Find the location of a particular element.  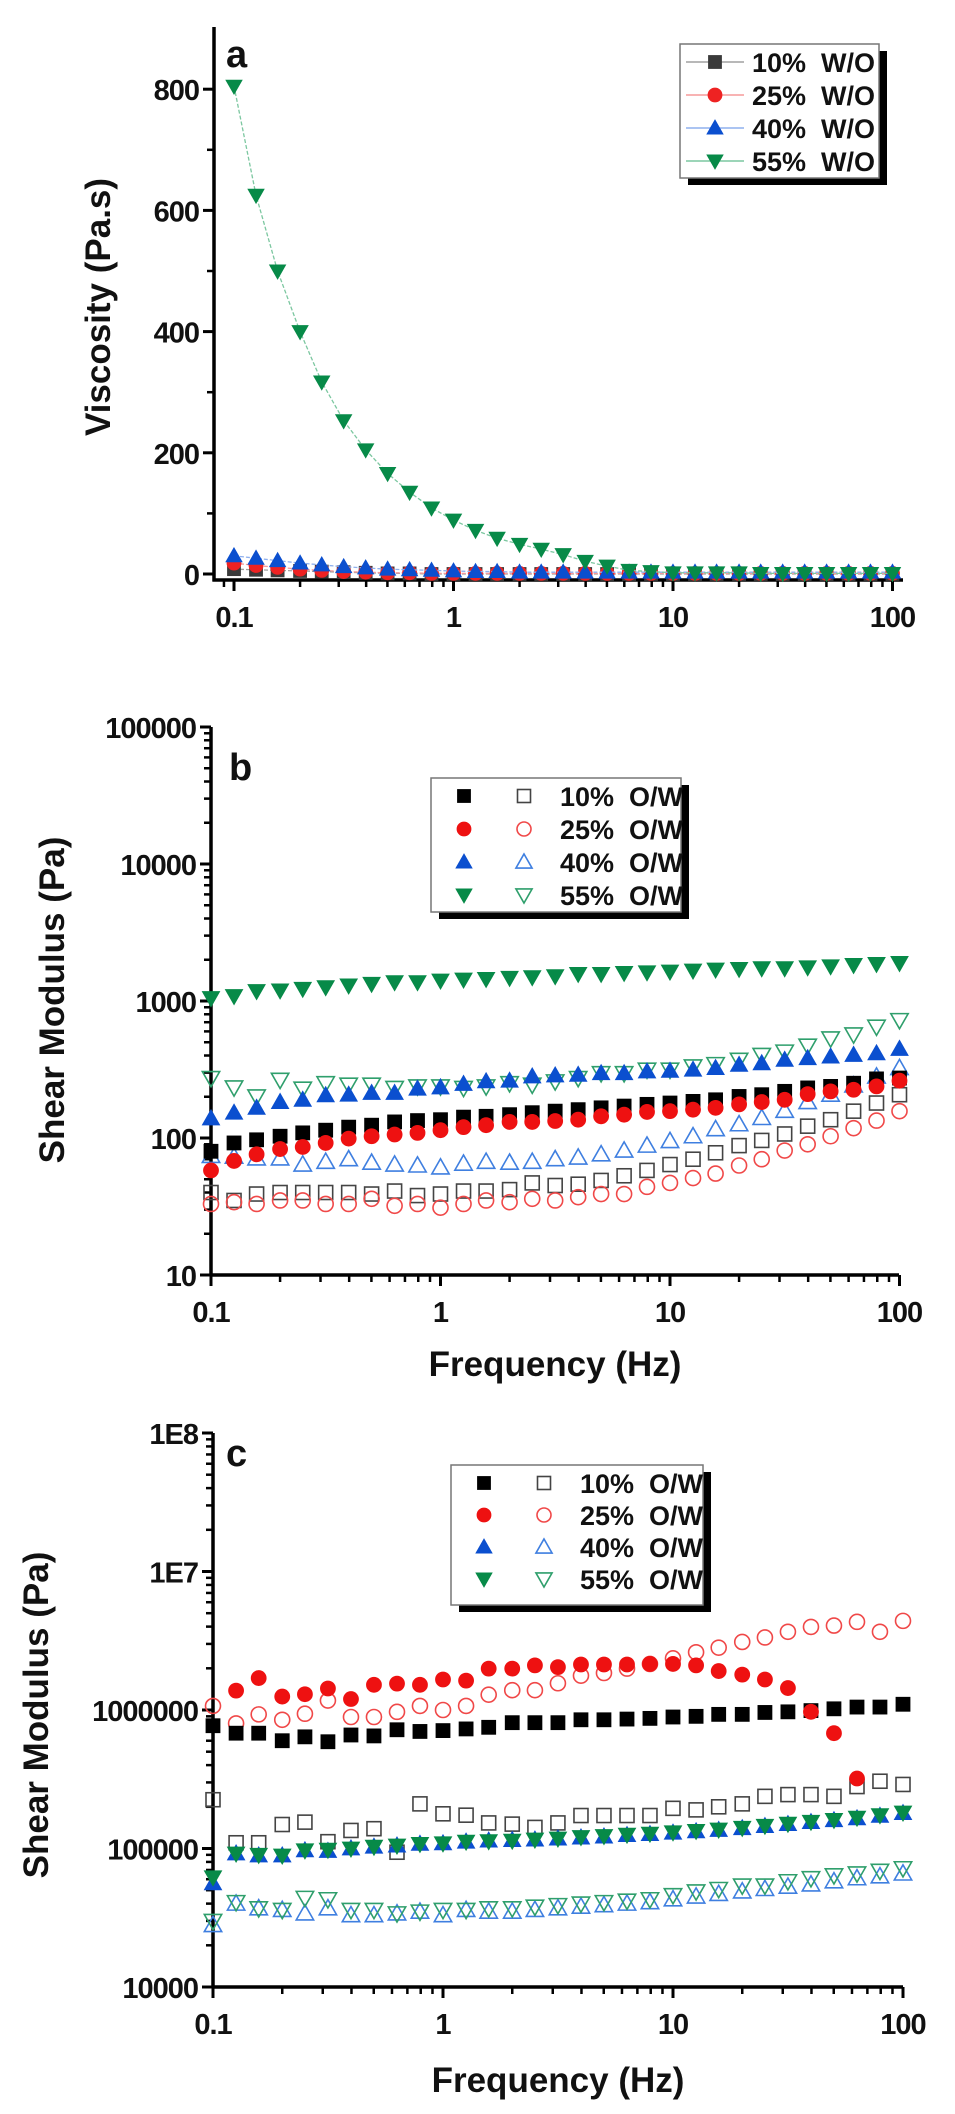

y-axis-title-a: Viscosity (Pa.s) is located at coordinates (98, 307).